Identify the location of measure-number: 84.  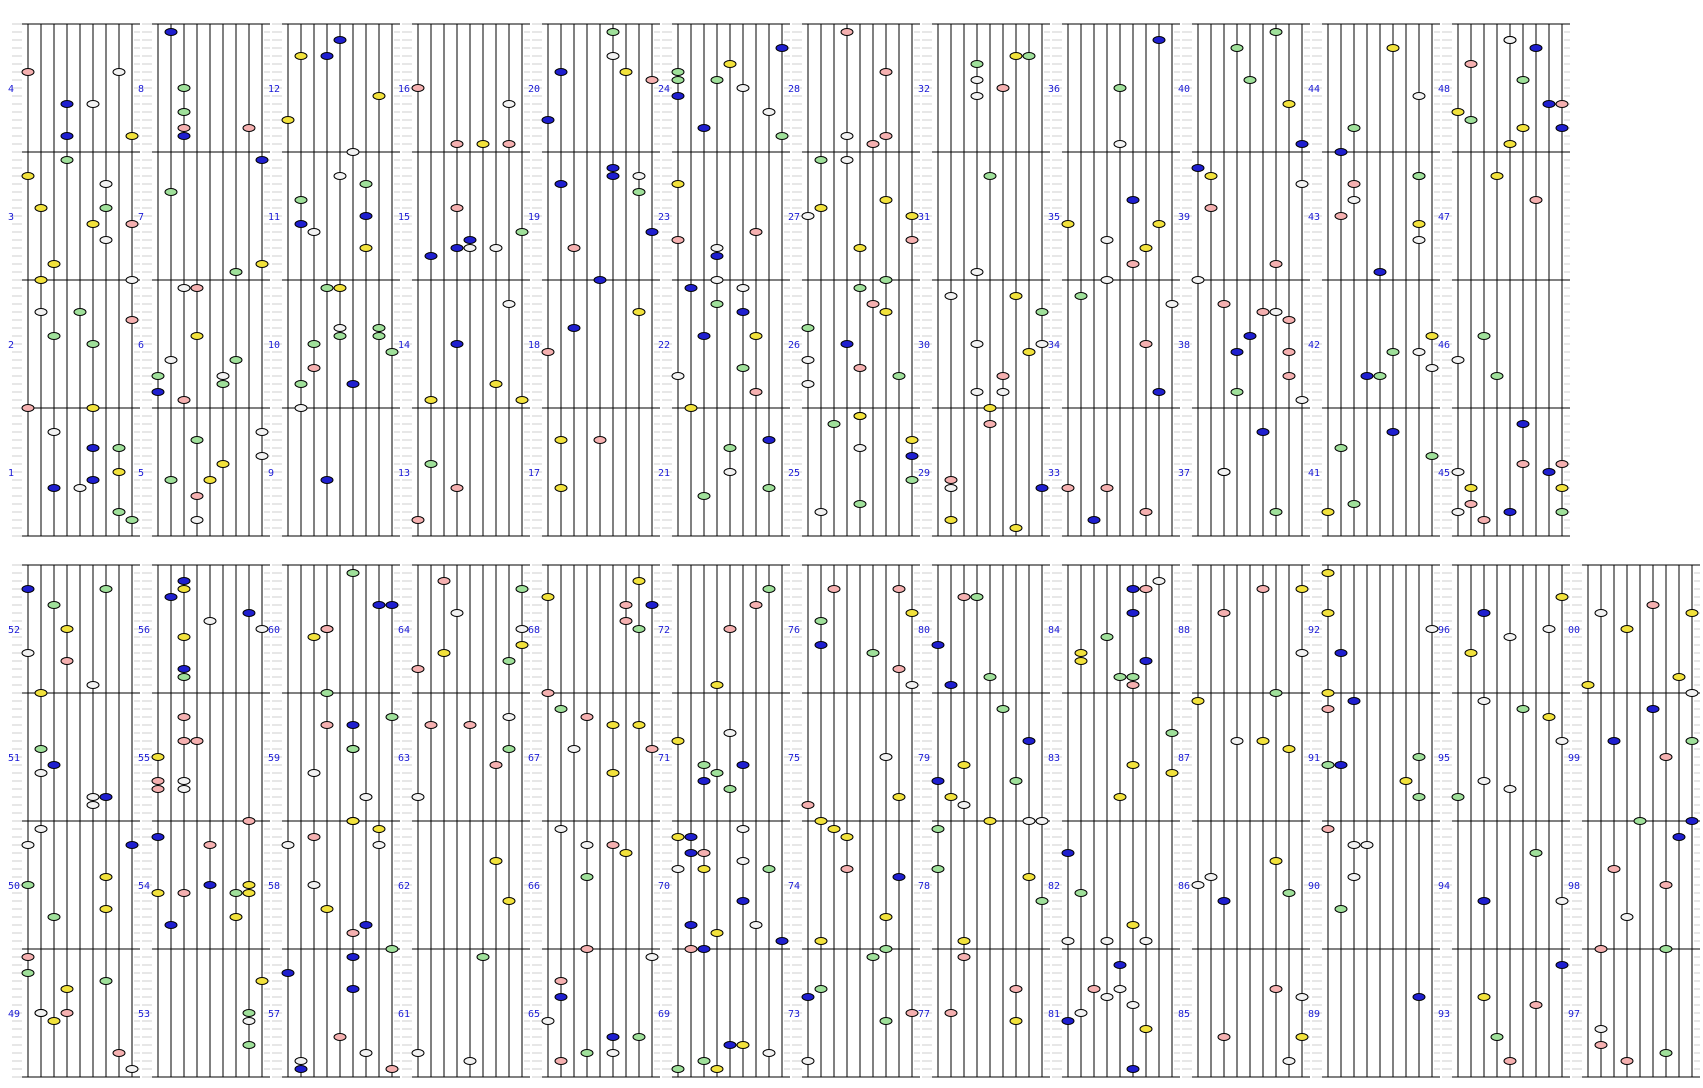
(1054, 630).